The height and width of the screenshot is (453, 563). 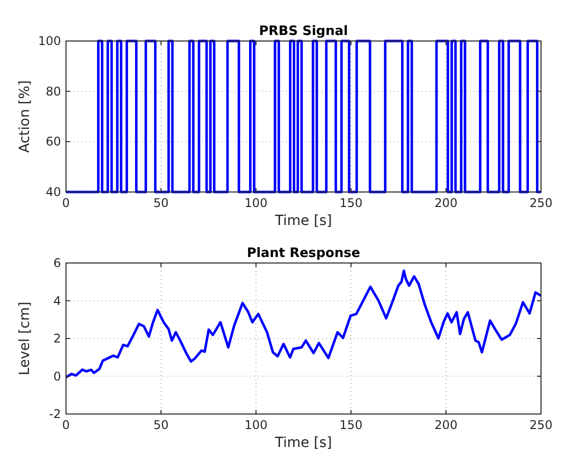 I want to click on chart-title: Plant Response, so click(x=303, y=253).